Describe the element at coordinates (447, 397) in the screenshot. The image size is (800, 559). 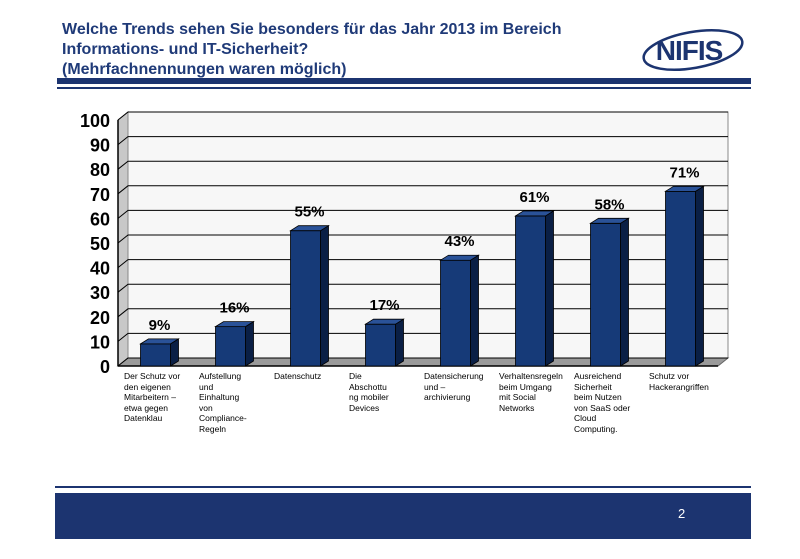
I see `category-label-line: archivierung` at that location.